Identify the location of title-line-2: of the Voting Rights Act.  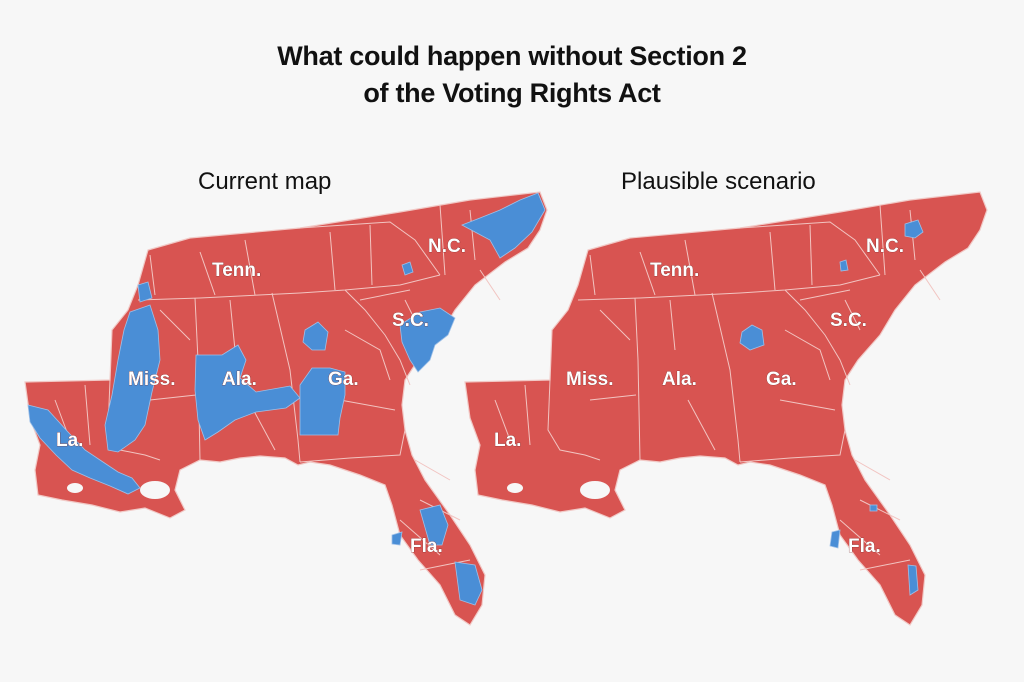
(512, 93).